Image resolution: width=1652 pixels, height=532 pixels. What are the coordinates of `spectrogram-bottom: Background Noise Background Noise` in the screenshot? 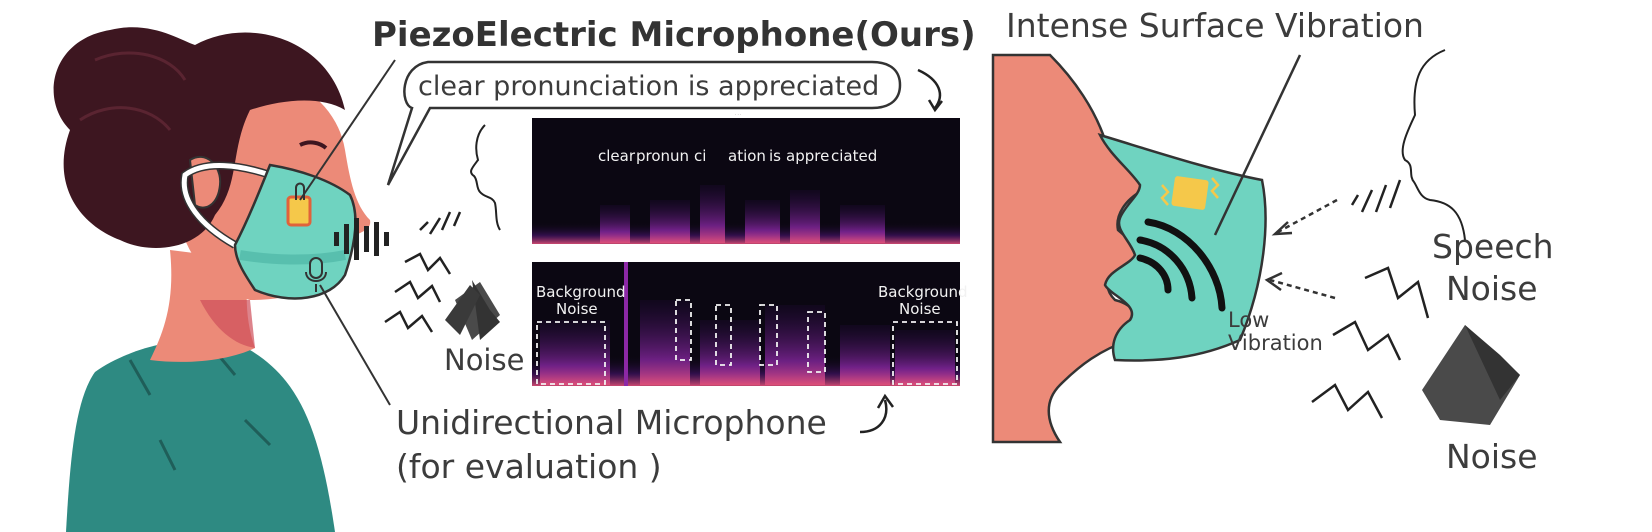 It's located at (750, 324).